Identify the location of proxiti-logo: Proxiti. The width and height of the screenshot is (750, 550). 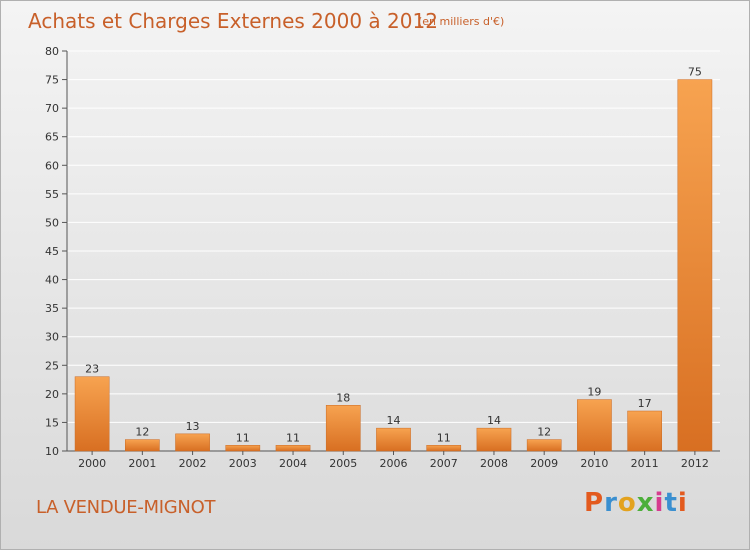
(636, 503).